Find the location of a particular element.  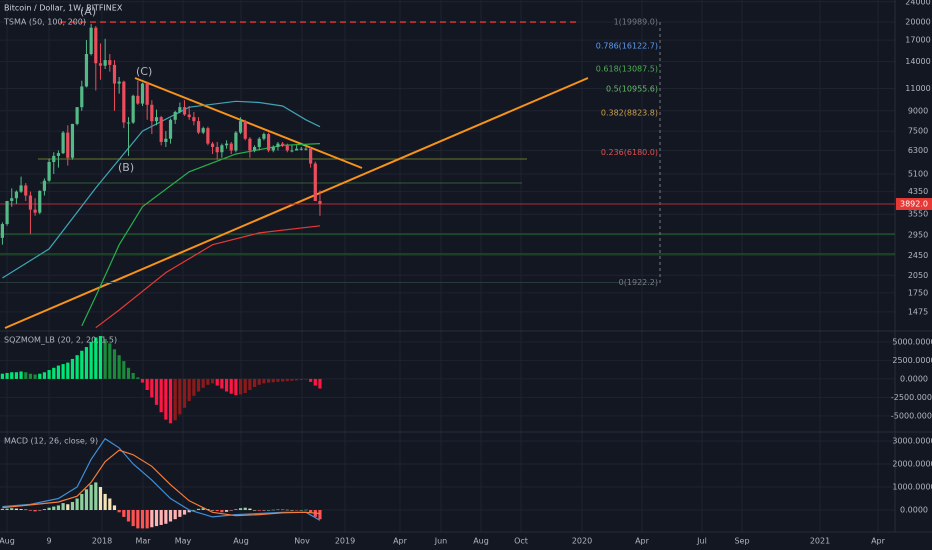

y-tick-label: 1000.0000 is located at coordinates (912, 487).